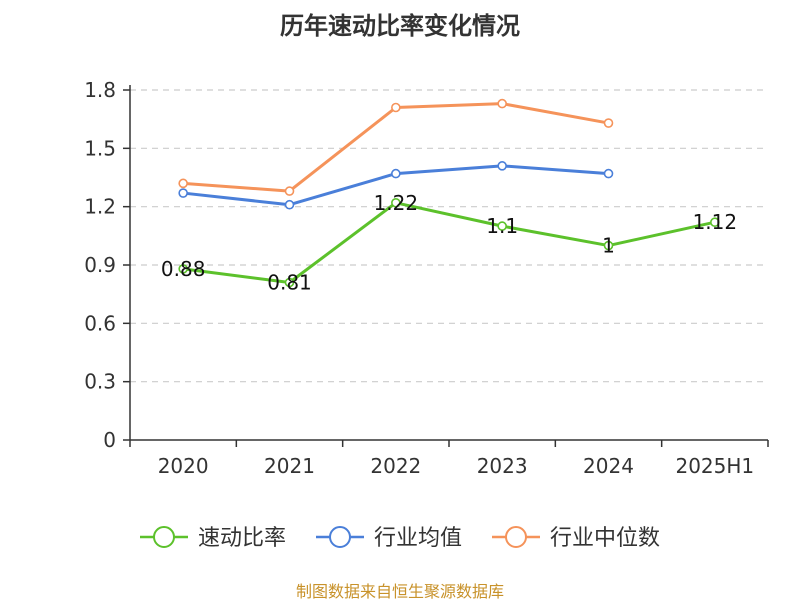  Describe the element at coordinates (183, 466) in the screenshot. I see `x-tick-label: 2020` at that location.